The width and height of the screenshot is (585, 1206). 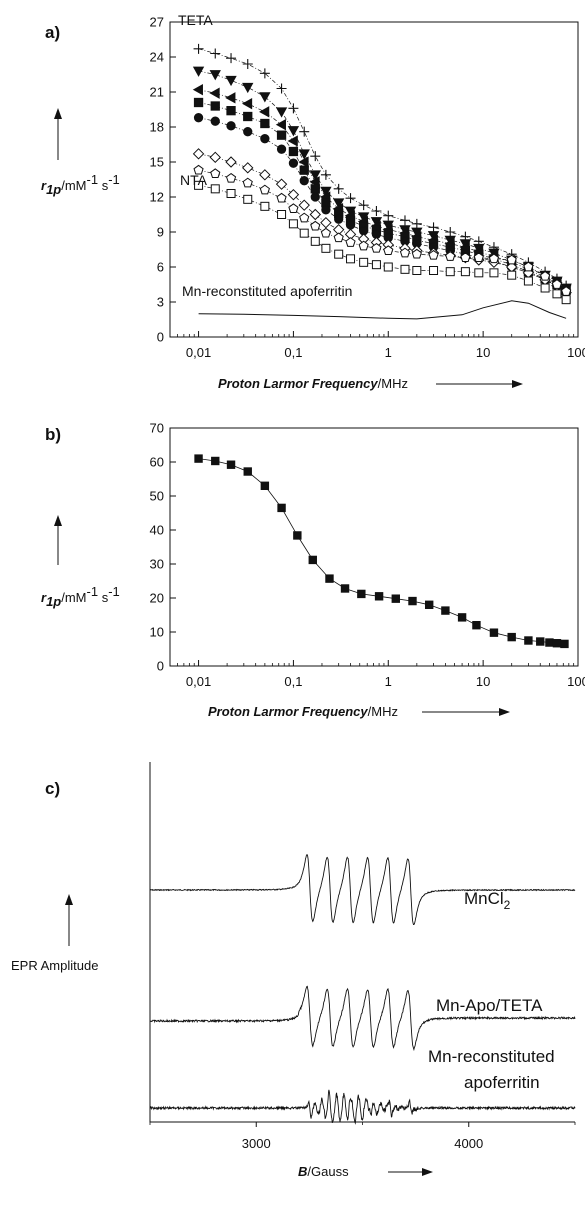 What do you see at coordinates (80, 184) in the screenshot?
I see `panel-a-y-title: r1p/mM-1 s-1` at bounding box center [80, 184].